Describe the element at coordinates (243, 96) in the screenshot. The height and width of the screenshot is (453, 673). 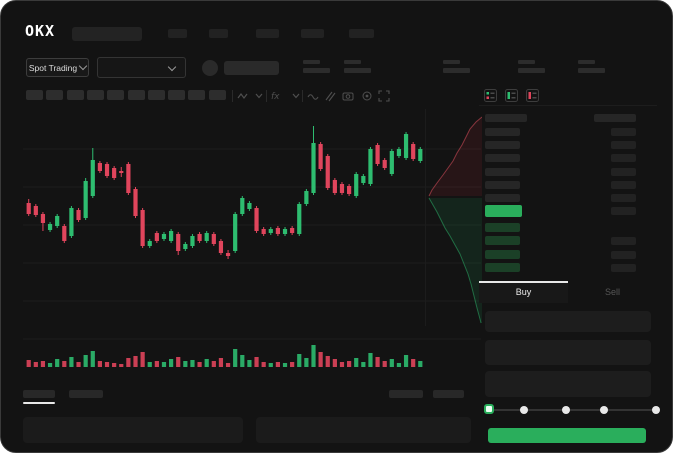
I see `candle-style-icon` at that location.